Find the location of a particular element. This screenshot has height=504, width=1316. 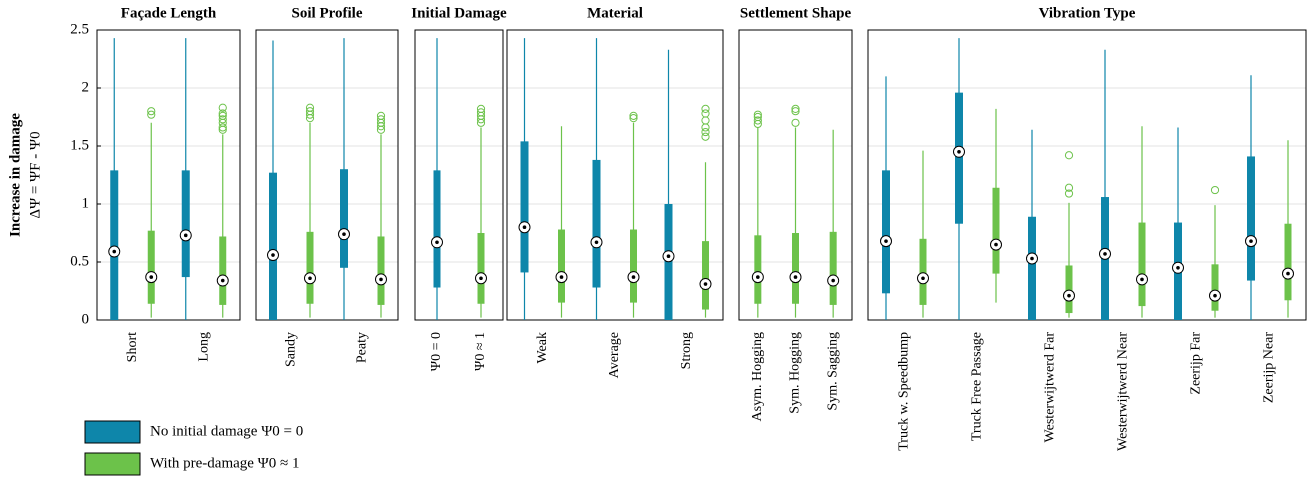

panel-title: Material is located at coordinates (615, 13).